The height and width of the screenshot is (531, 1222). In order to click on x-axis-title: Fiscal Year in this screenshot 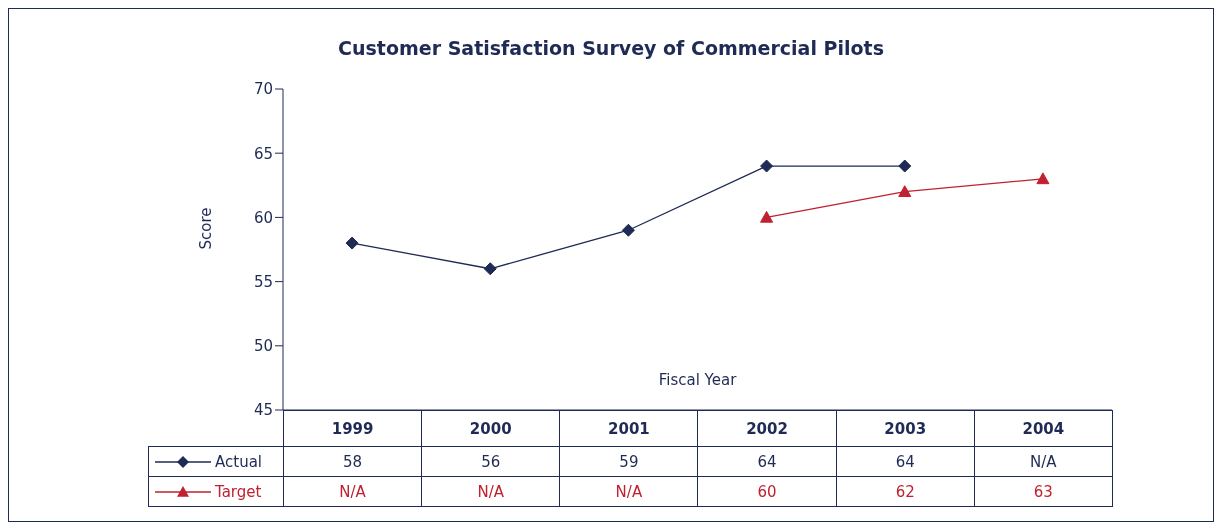, I will do `click(697, 380)`.